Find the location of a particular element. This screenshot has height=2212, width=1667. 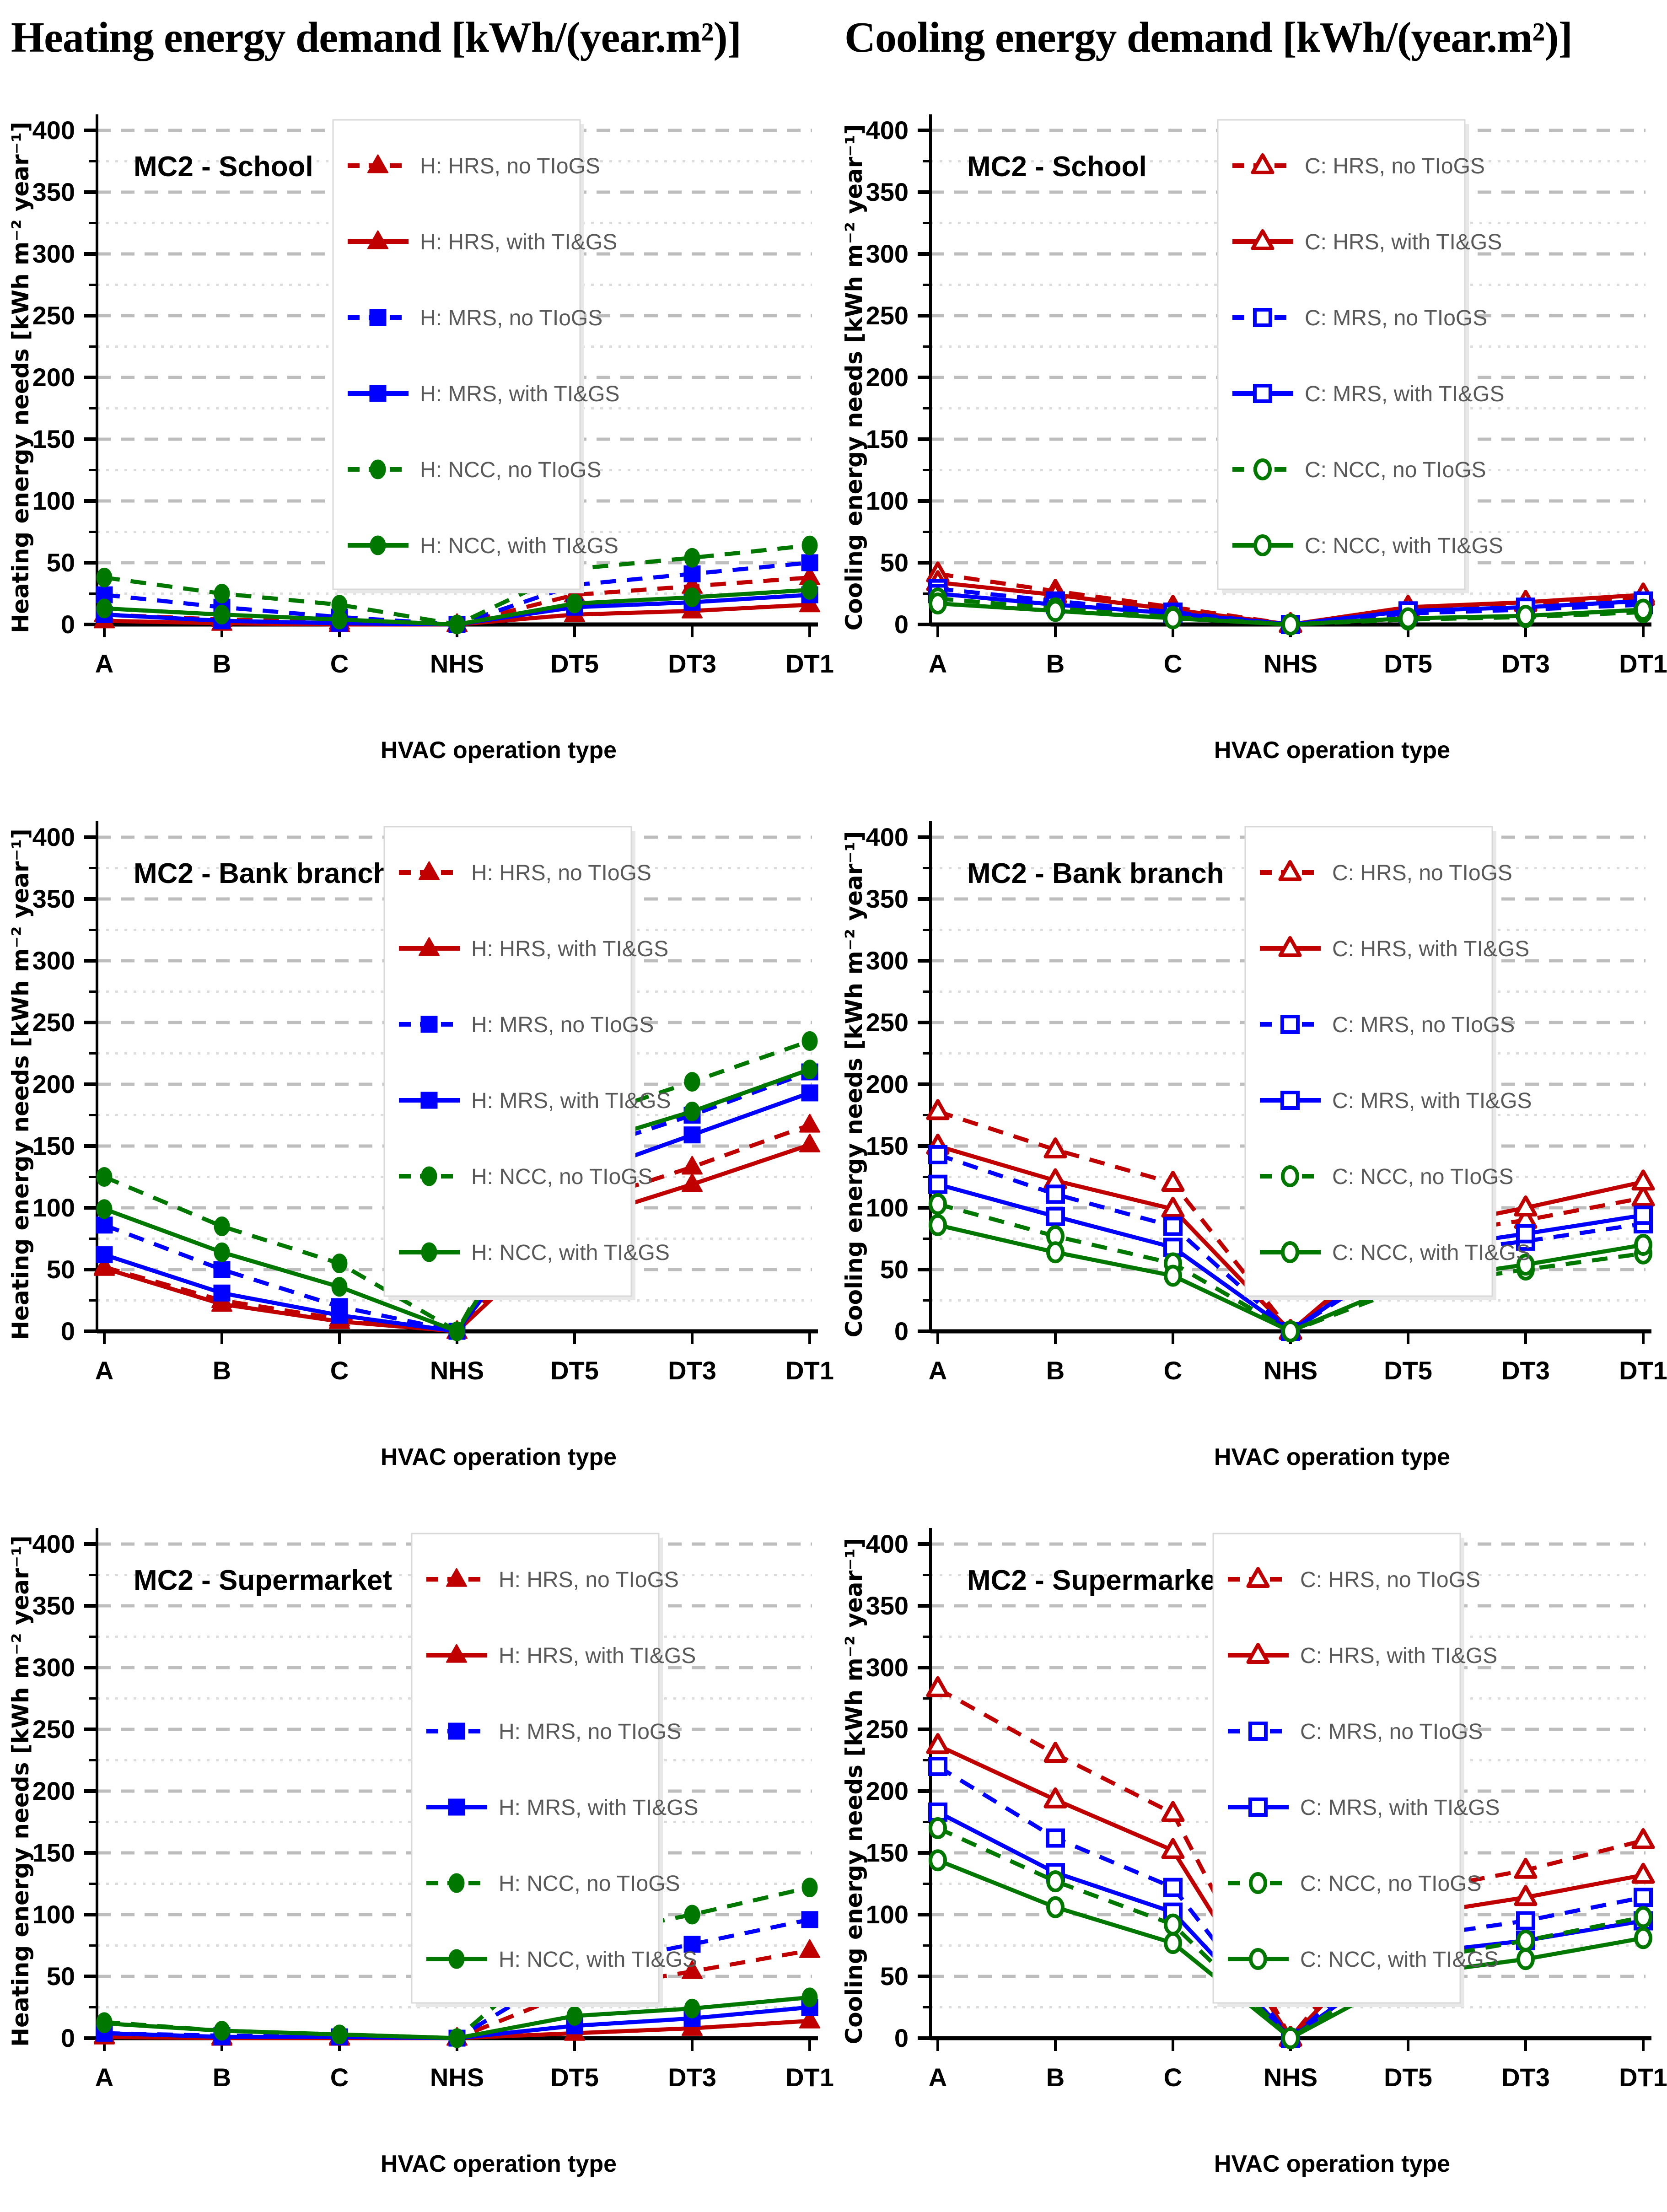

series-group is located at coordinates (457, 1963).